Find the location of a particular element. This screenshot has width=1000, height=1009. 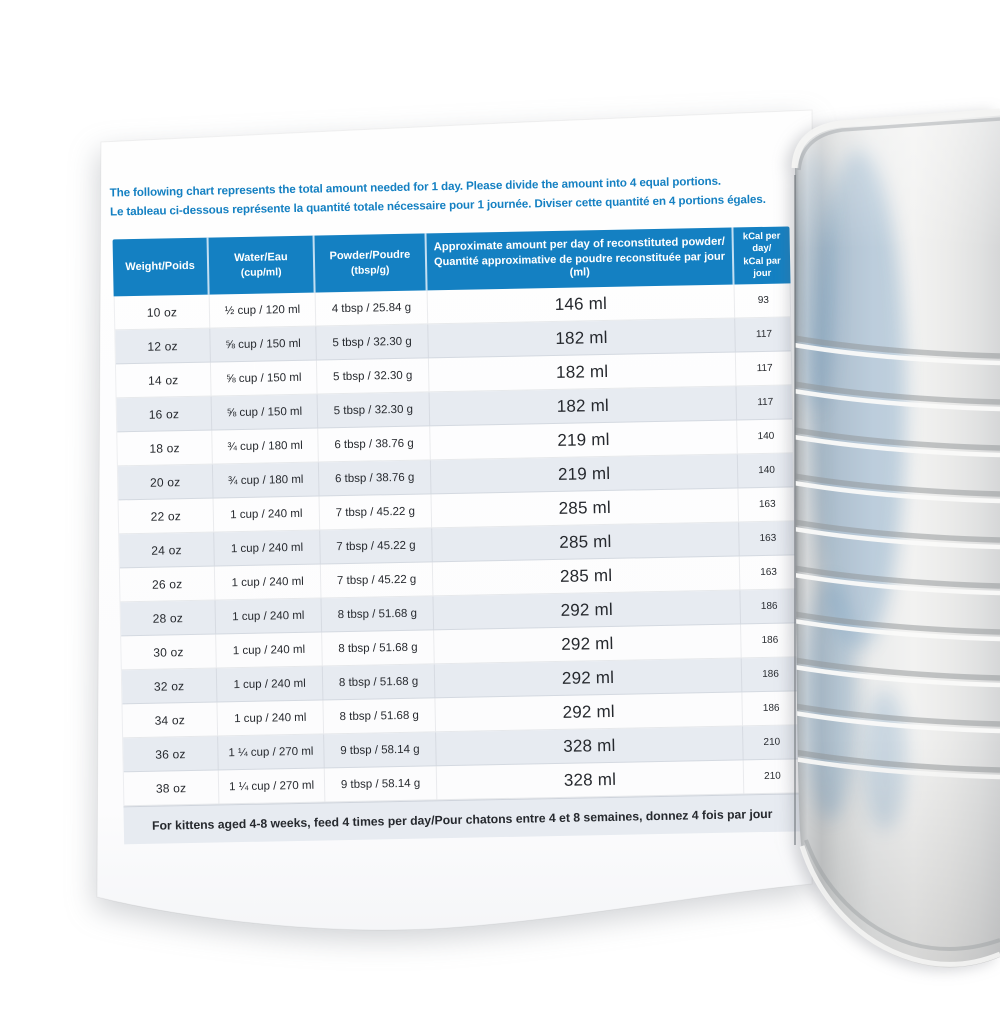

can-bottom-rim is located at coordinates (899, 906).